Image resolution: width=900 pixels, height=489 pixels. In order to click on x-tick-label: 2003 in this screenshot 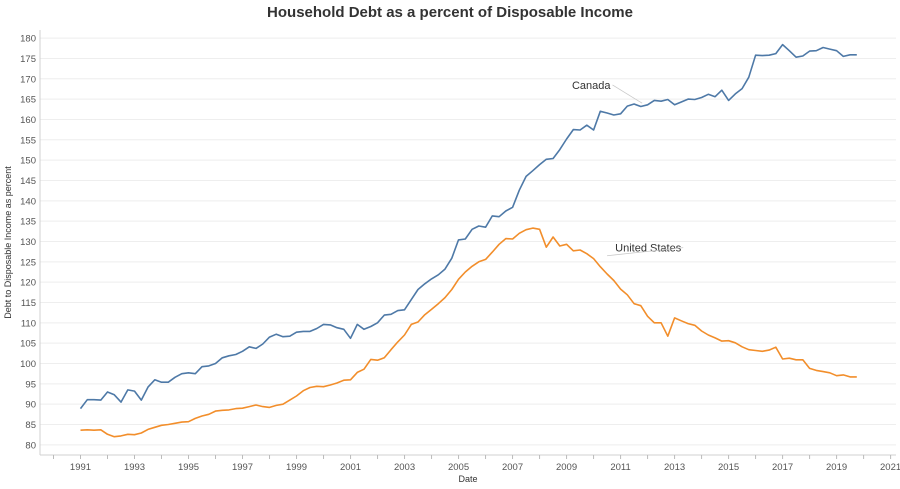, I will do `click(404, 467)`.